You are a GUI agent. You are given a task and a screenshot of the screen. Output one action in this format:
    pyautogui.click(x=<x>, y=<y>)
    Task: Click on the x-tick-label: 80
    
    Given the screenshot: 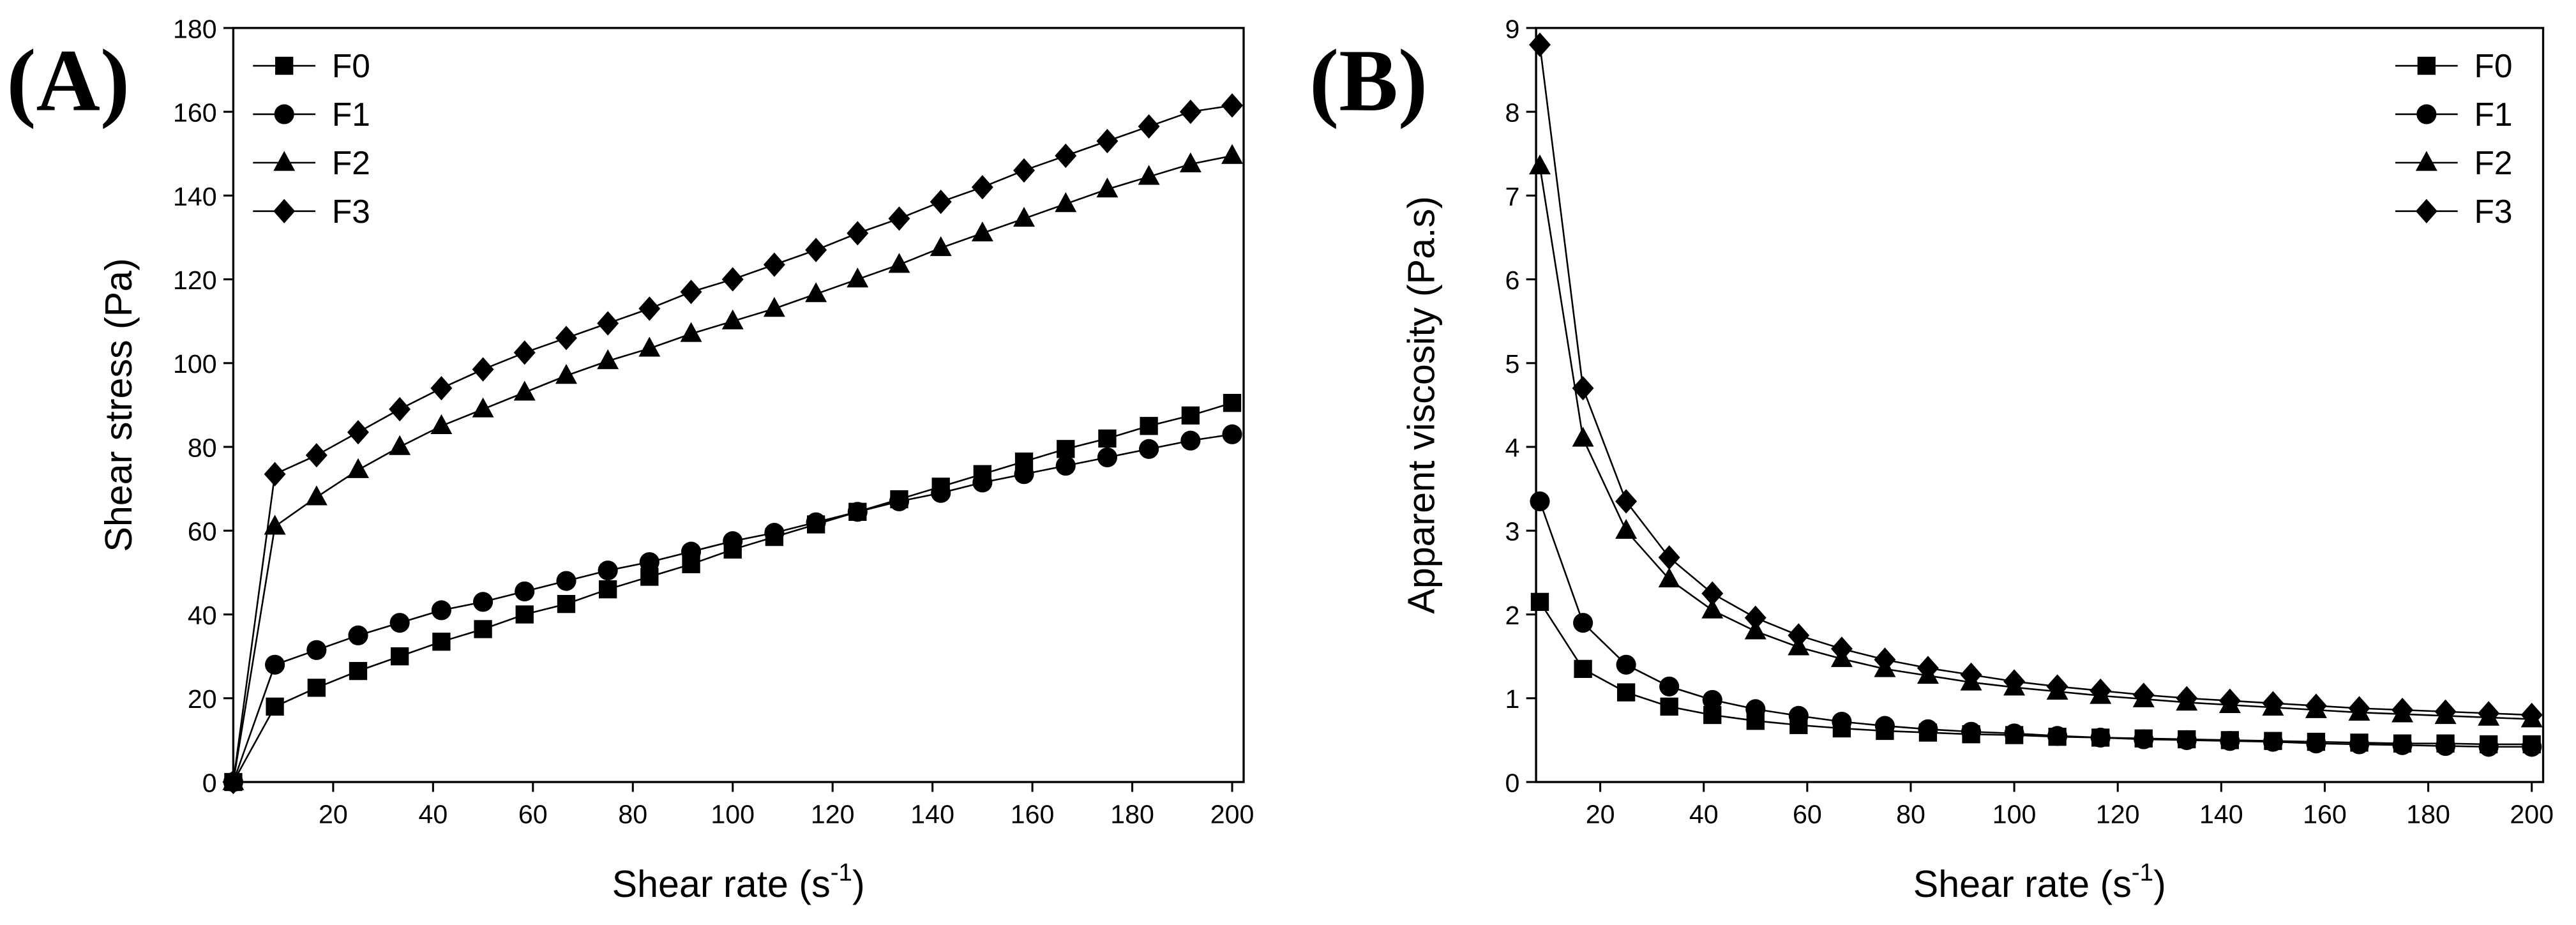 What is the action you would take?
    pyautogui.click(x=1910, y=814)
    